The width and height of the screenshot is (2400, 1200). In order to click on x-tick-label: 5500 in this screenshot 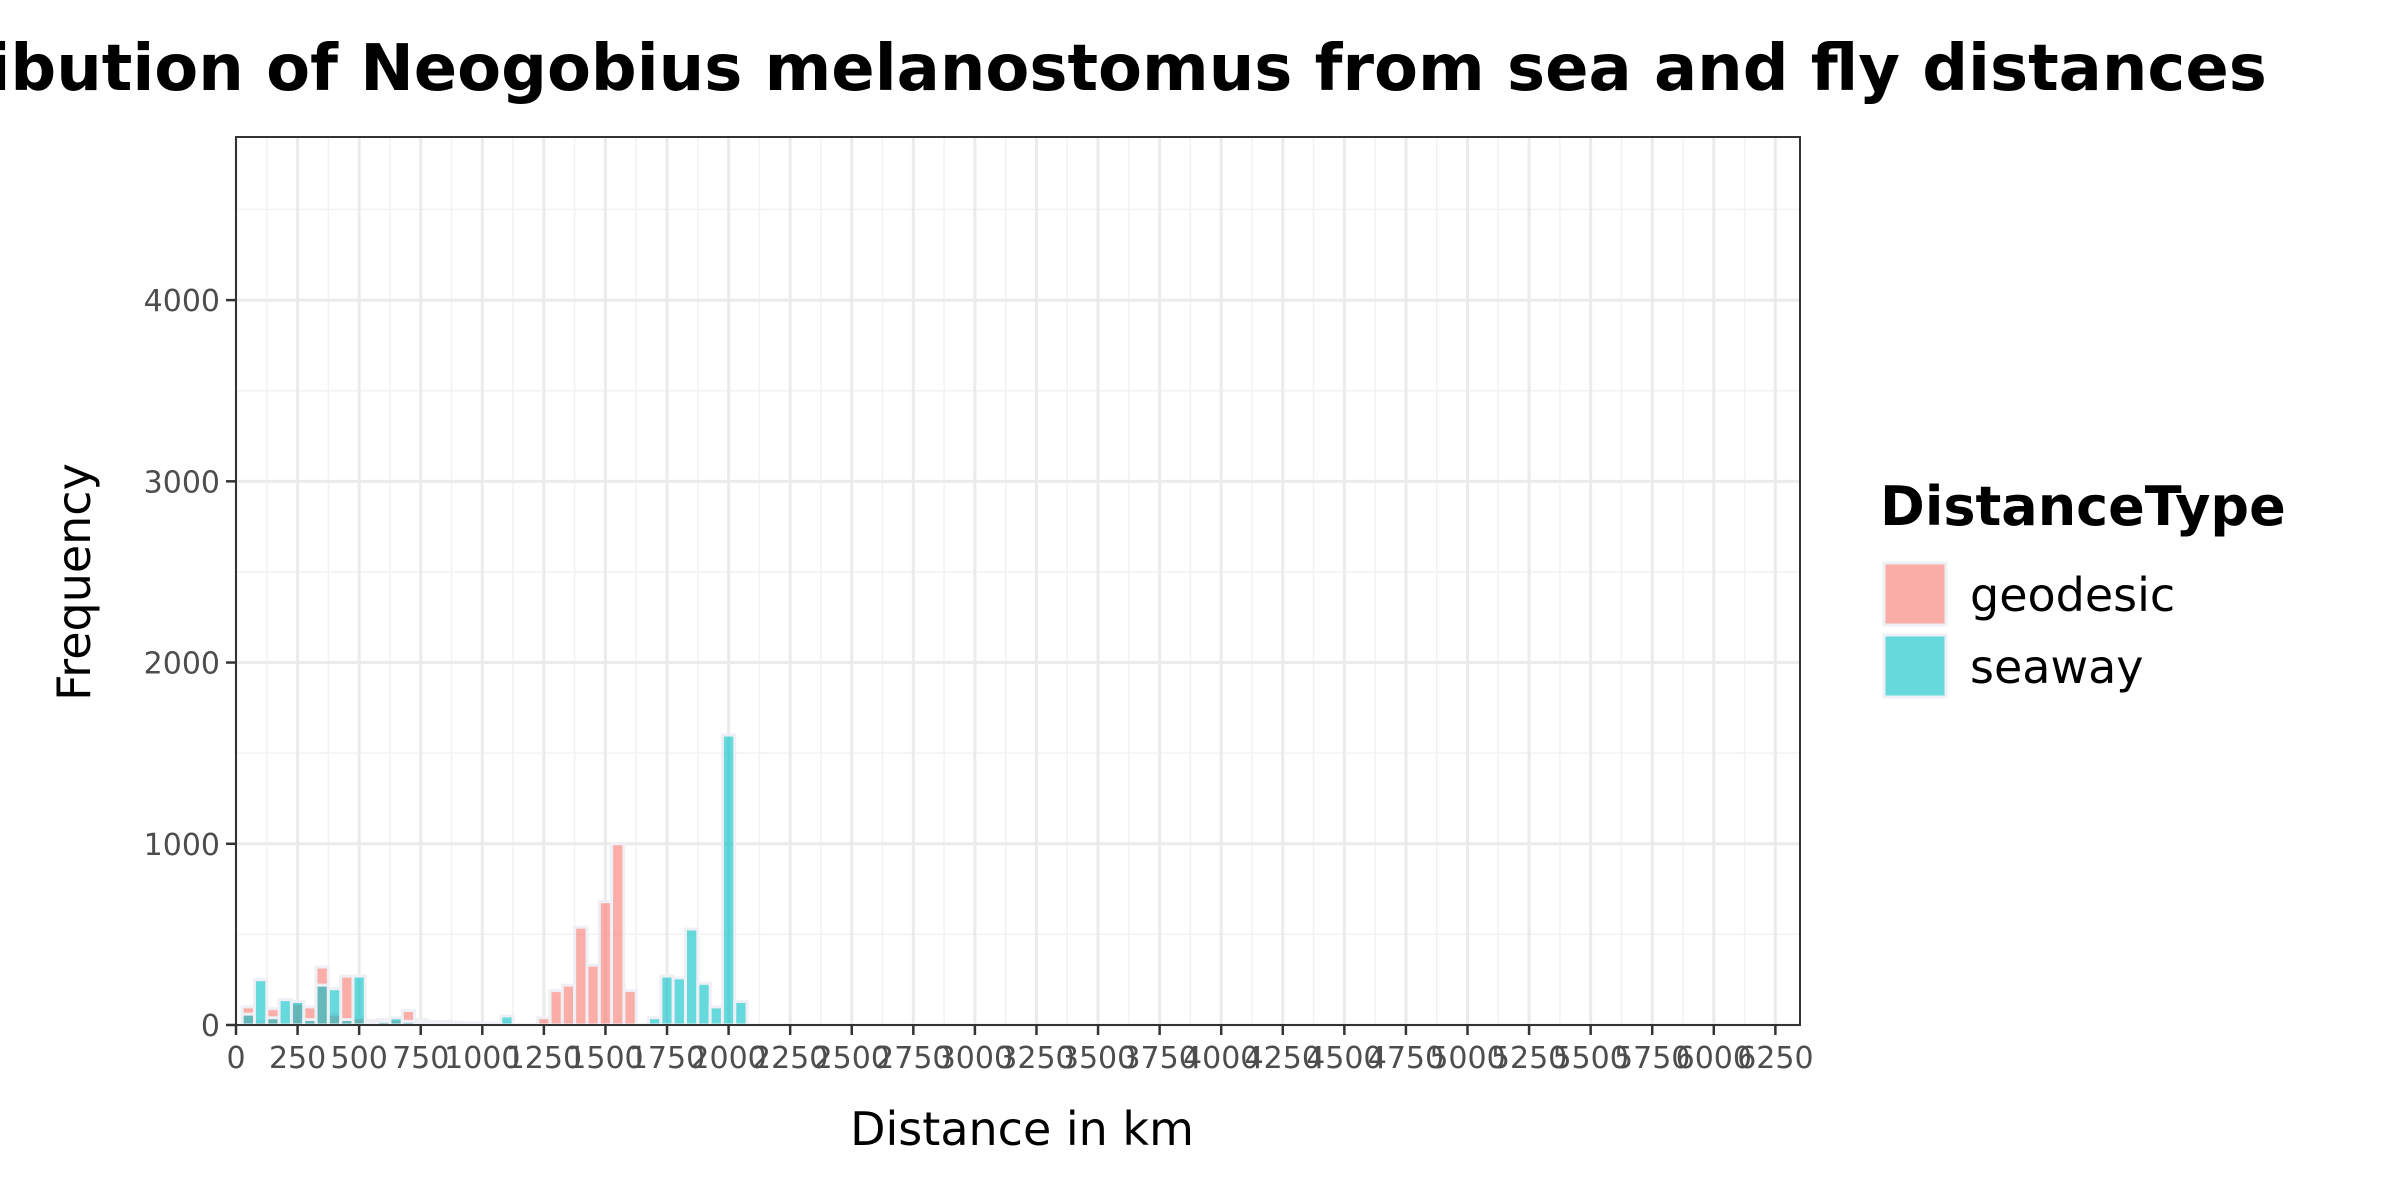, I will do `click(1590, 1058)`.